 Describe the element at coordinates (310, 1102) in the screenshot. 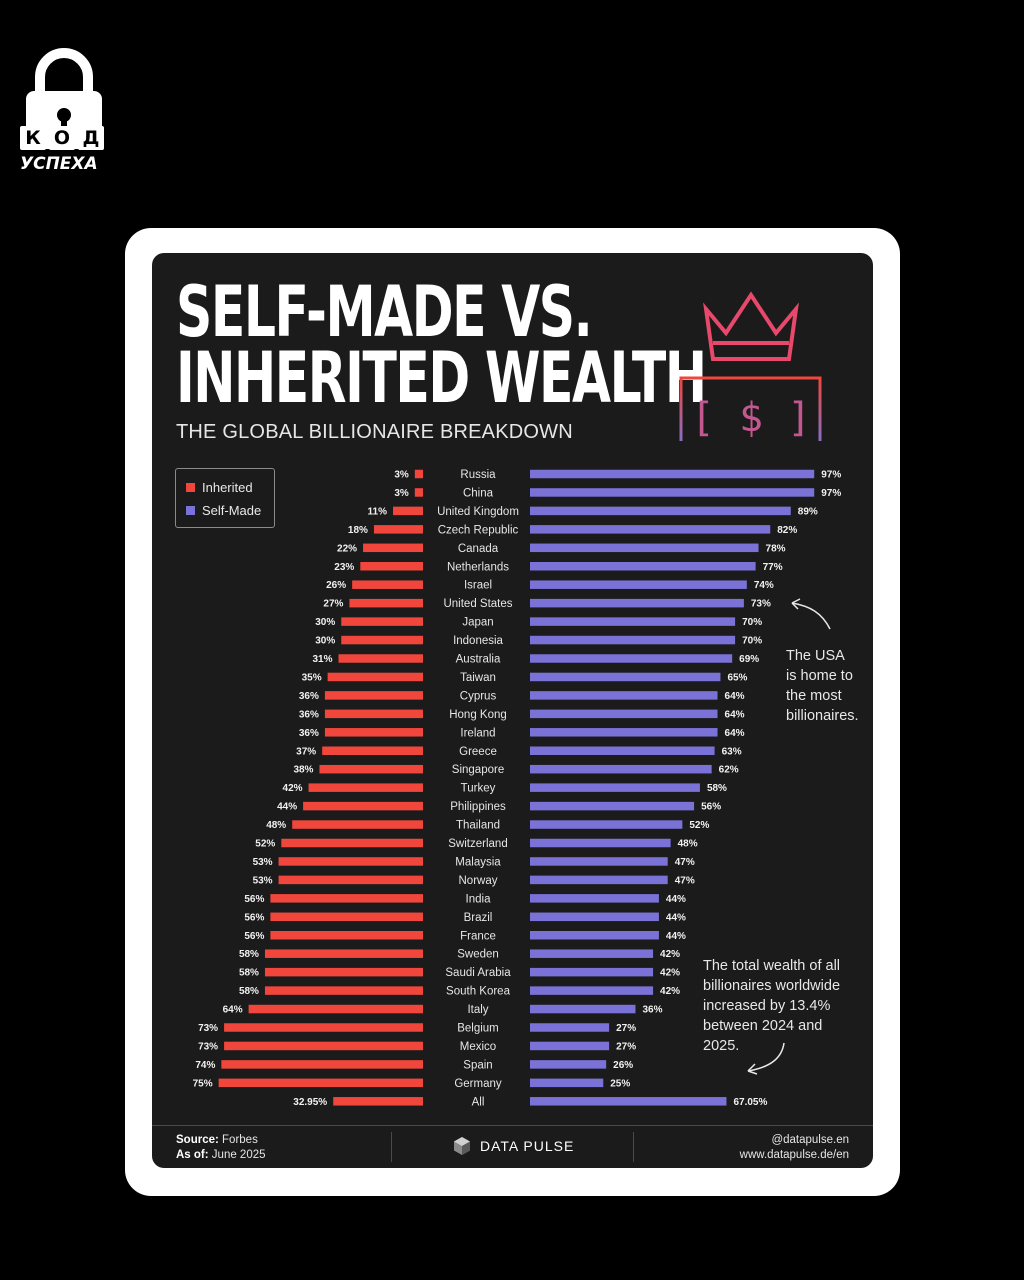

I see `inherited-value-label: 32.95%` at that location.